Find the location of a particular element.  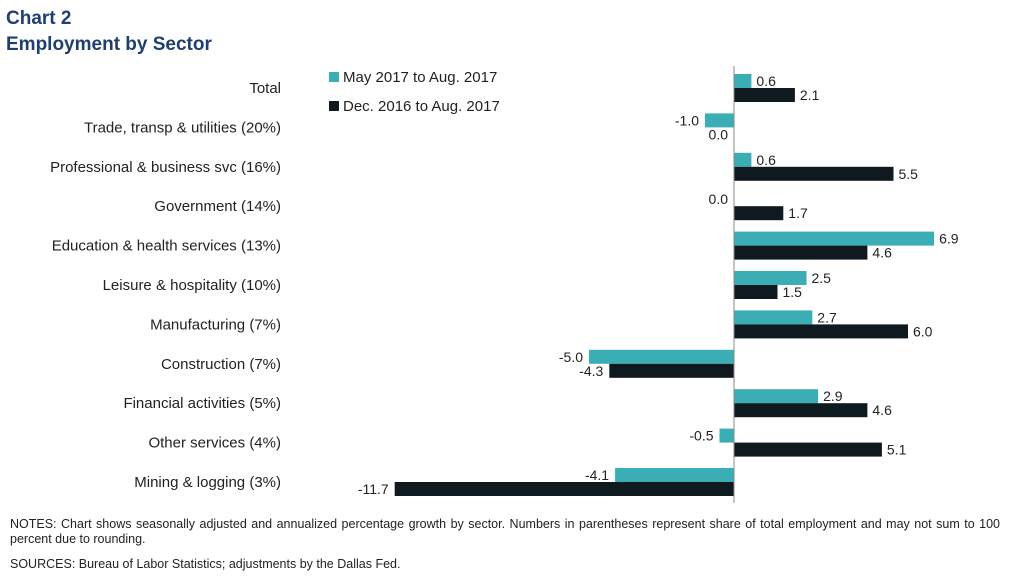

legend-label: May 2017 to Aug. 2017 is located at coordinates (420, 77).